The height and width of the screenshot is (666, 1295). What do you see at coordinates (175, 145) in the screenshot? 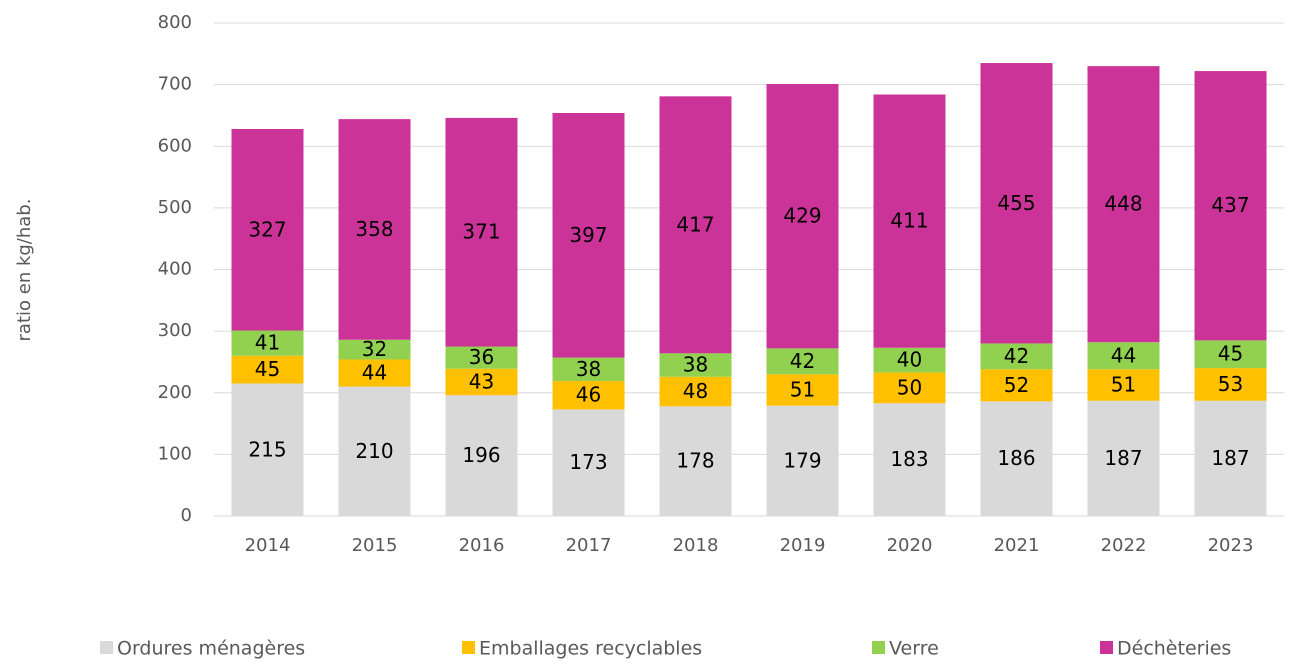
I see `y-tick-label: 600` at bounding box center [175, 145].